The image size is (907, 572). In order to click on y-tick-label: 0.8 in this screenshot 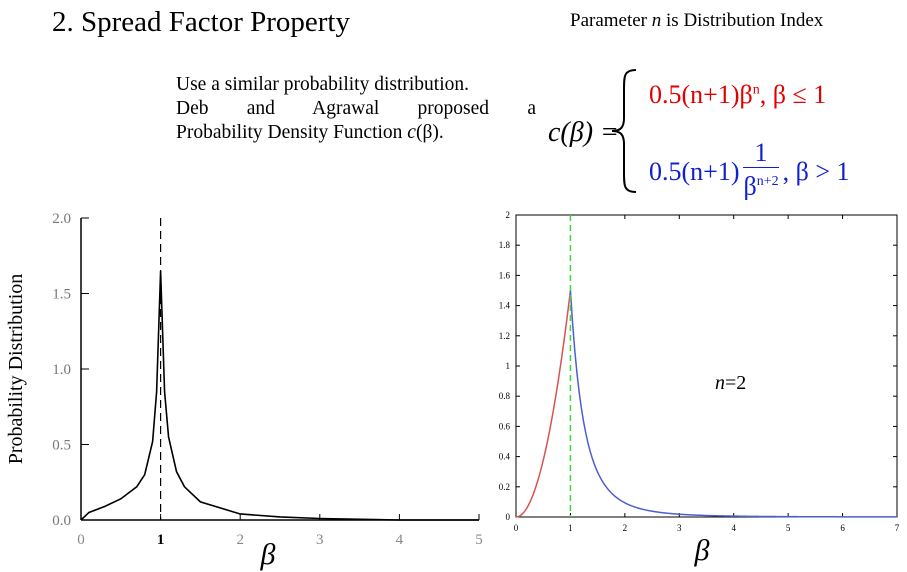, I will do `click(505, 396)`.